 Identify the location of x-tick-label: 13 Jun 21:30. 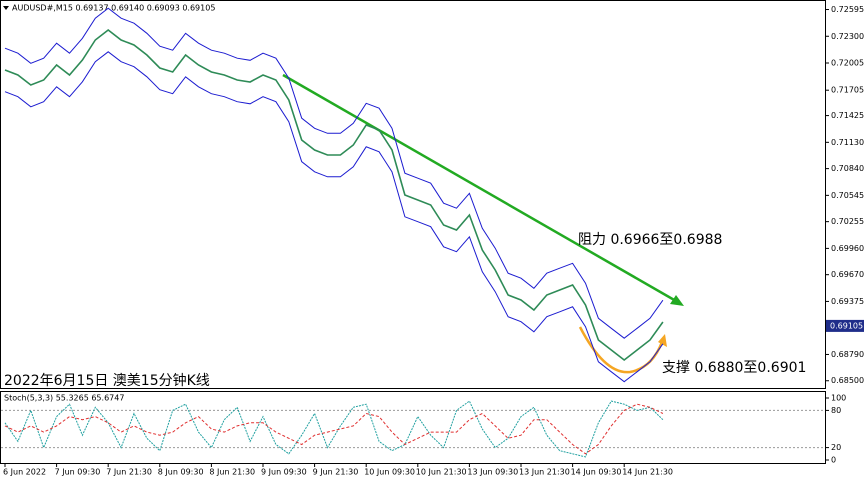
(544, 472).